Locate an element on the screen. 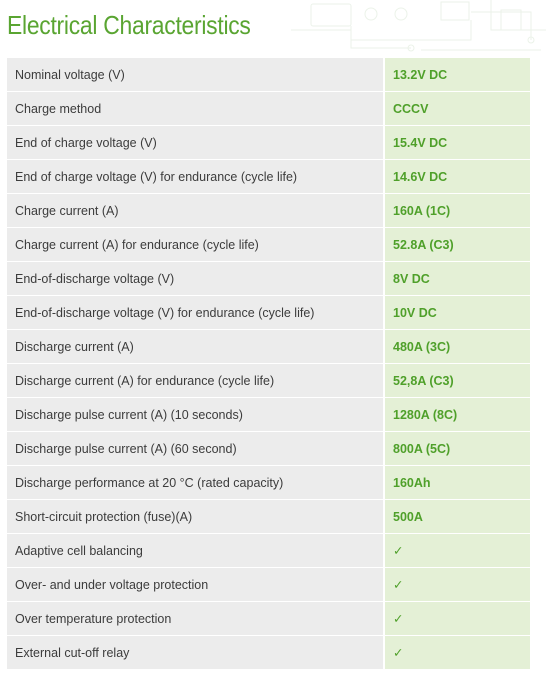  spec-row: Adaptive cell balancing ✓ is located at coordinates (268, 551).